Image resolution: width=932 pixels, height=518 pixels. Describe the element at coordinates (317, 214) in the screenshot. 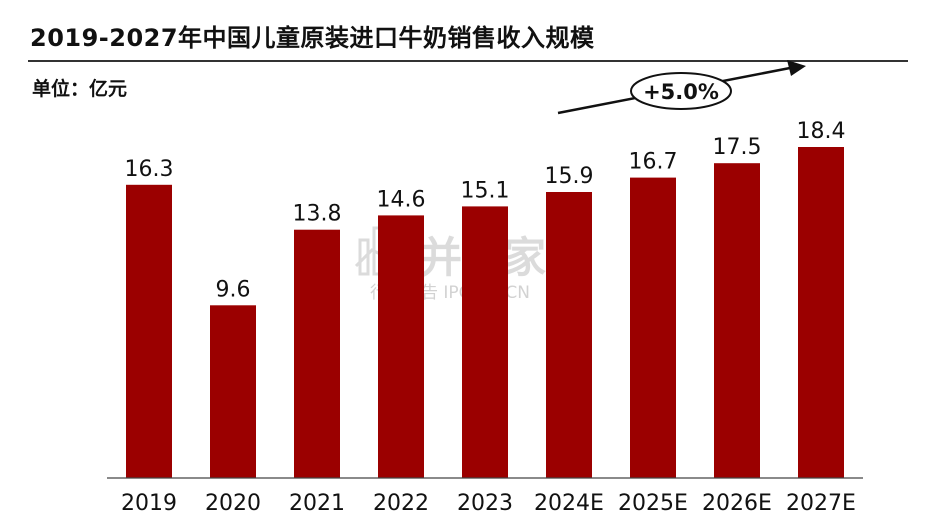

I see `value-label-2021: 13.8` at that location.